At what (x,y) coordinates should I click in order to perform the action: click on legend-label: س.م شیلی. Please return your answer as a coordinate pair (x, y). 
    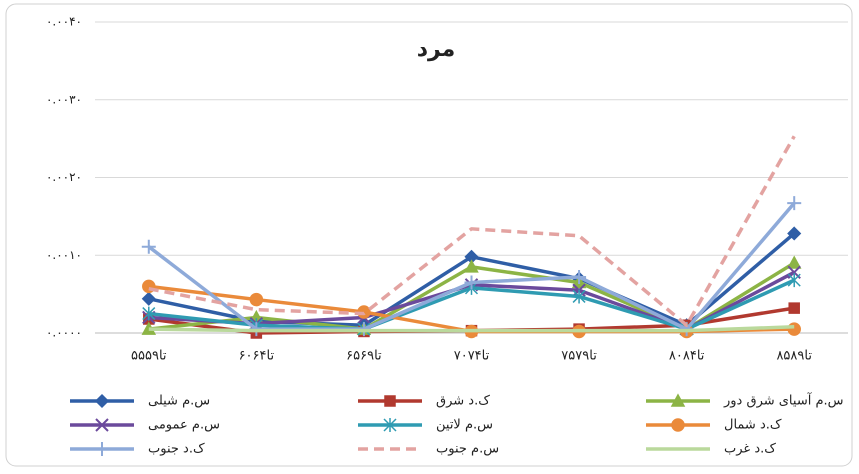
    Looking at the image, I should click on (179, 401).